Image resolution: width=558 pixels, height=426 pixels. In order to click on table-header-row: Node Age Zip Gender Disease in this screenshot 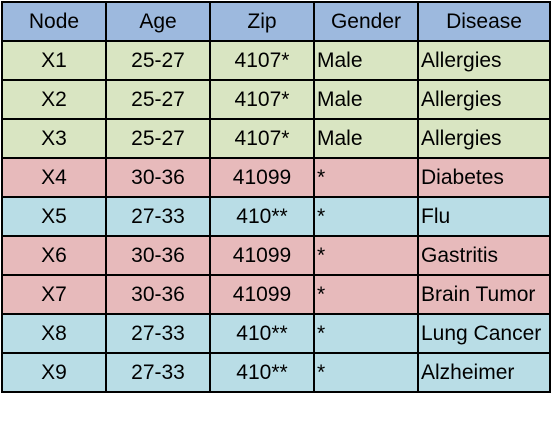, I will do `click(276, 21)`.